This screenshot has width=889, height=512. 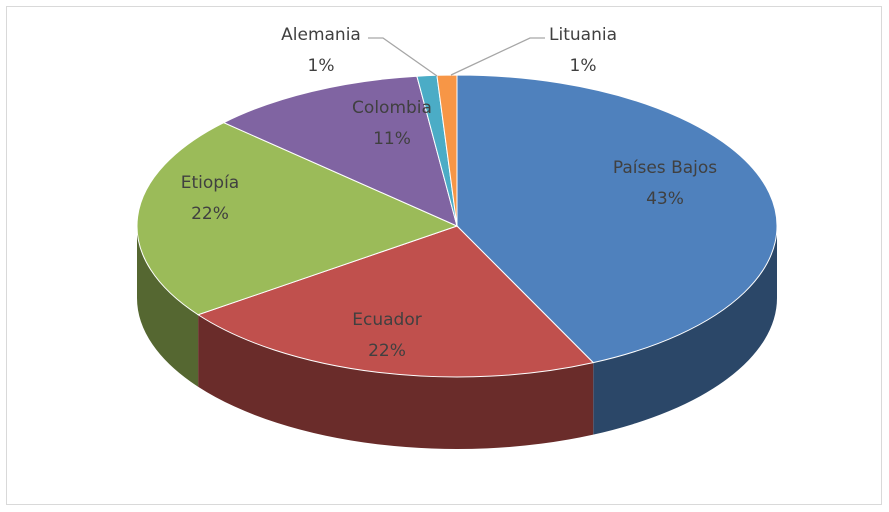 What do you see at coordinates (583, 35) in the screenshot?
I see `slice-label: Lituania` at bounding box center [583, 35].